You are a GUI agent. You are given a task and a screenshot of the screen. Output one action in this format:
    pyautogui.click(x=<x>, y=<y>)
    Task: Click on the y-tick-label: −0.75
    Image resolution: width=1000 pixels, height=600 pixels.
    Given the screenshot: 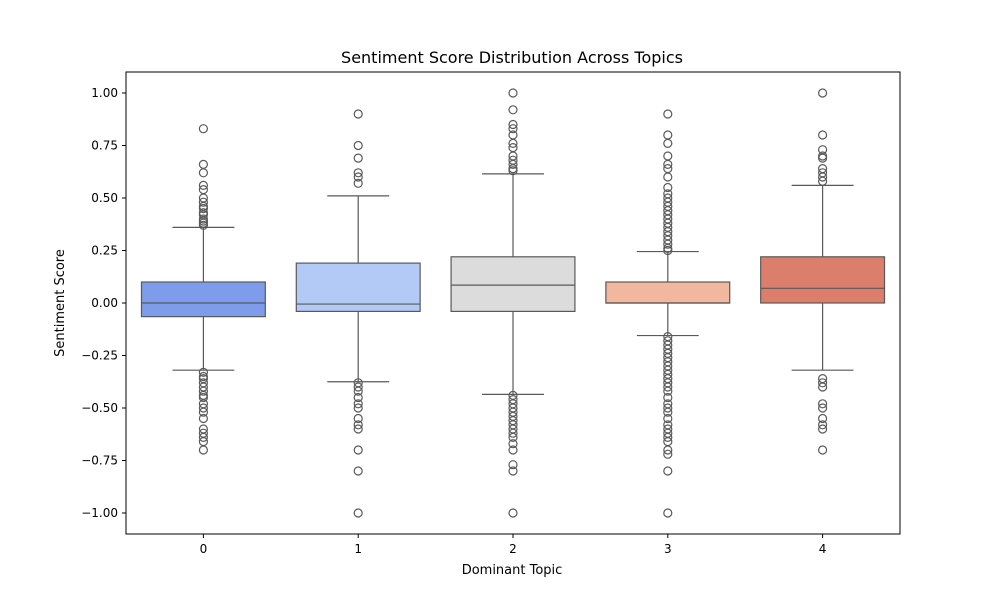 What is the action you would take?
    pyautogui.click(x=99, y=461)
    